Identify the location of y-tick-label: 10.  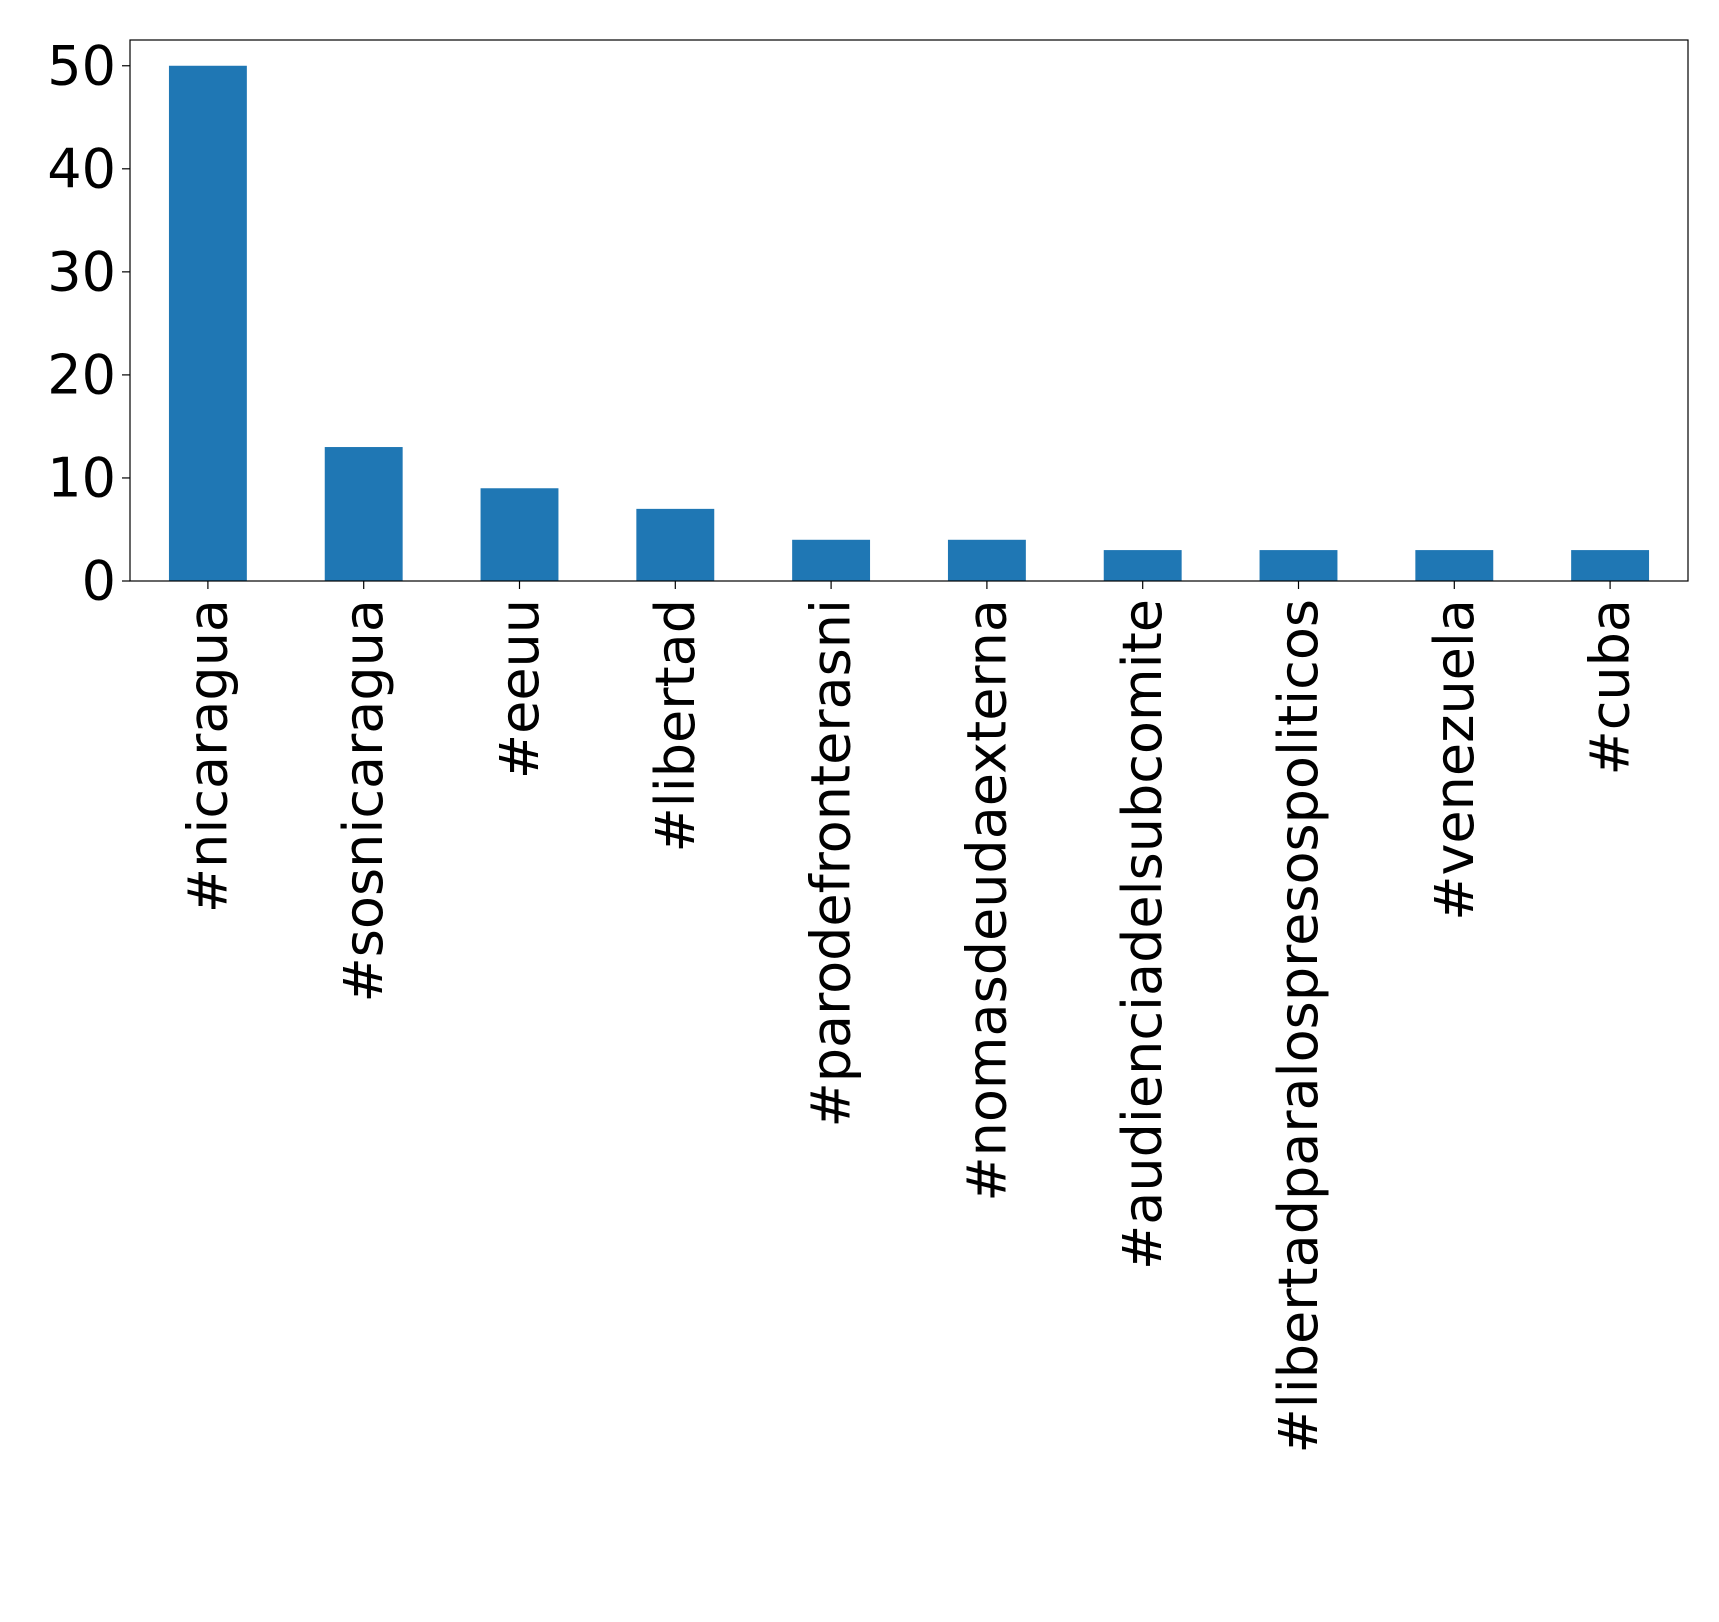
(81, 477).